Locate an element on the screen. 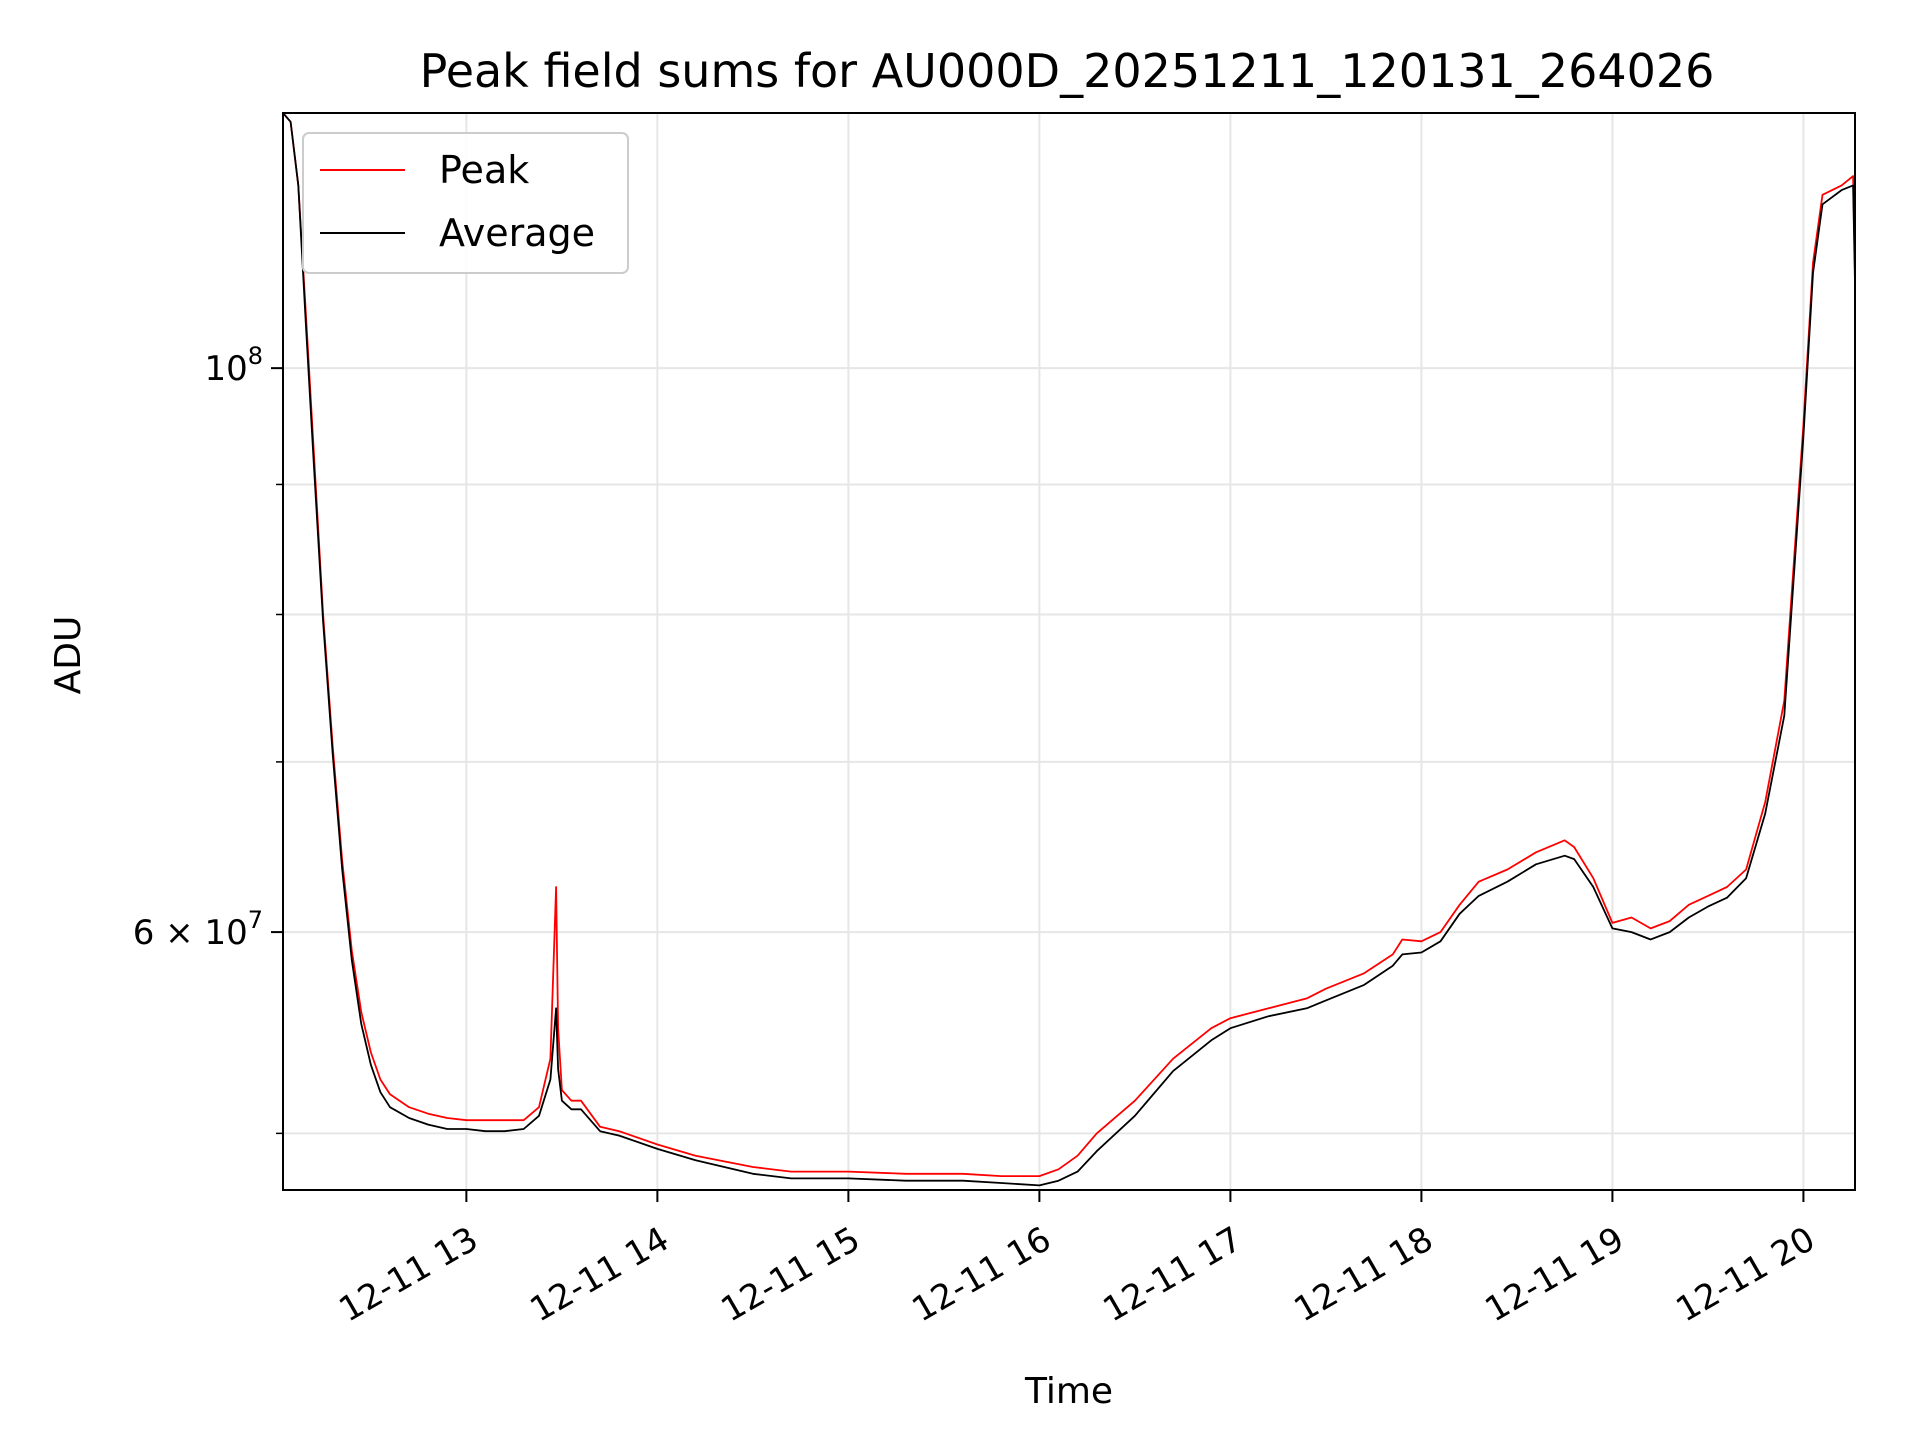 The height and width of the screenshot is (1440, 1920). y-axis-label: ADU is located at coordinates (68, 655).